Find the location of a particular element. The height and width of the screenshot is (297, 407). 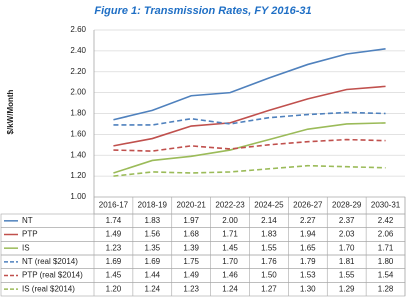

y-tick-label: 1.00 is located at coordinates (78, 196).